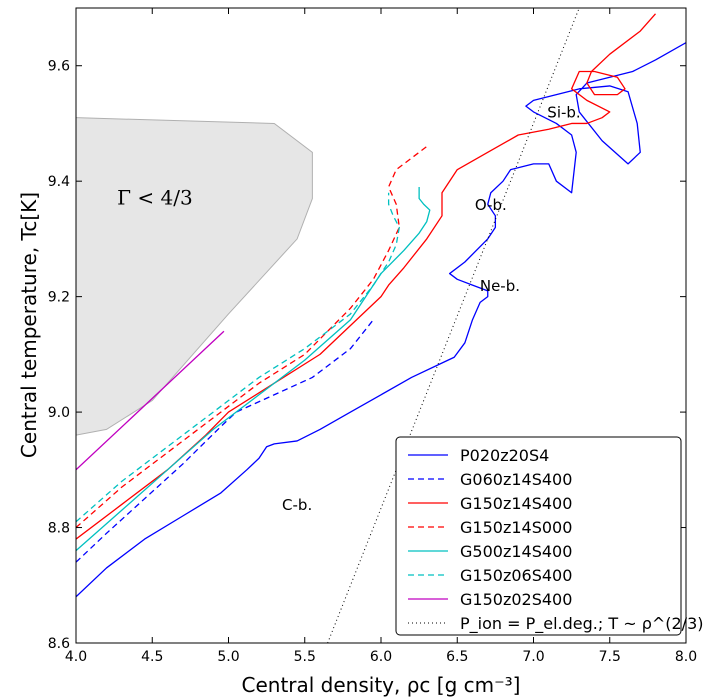 The width and height of the screenshot is (705, 700). I want to click on gamma-region-label: Γ < 4/3, so click(155, 197).